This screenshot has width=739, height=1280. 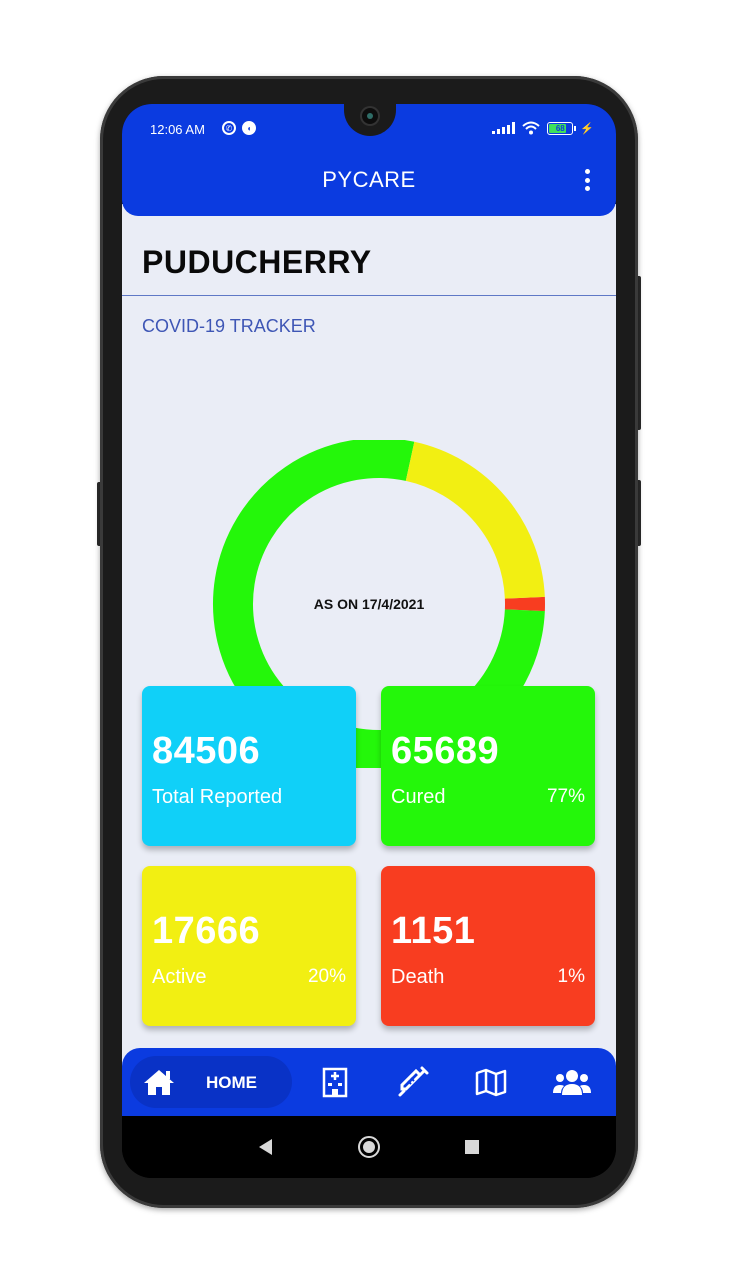 What do you see at coordinates (231, 1082) in the screenshot?
I see `nav-home-label: HOME` at bounding box center [231, 1082].